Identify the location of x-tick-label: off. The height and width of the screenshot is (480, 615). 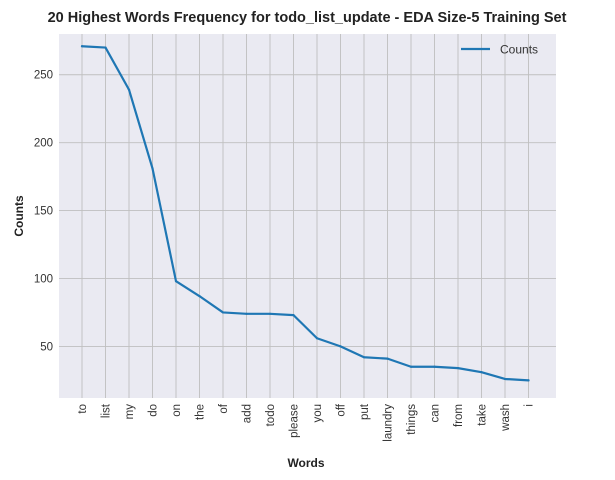
(342, 409).